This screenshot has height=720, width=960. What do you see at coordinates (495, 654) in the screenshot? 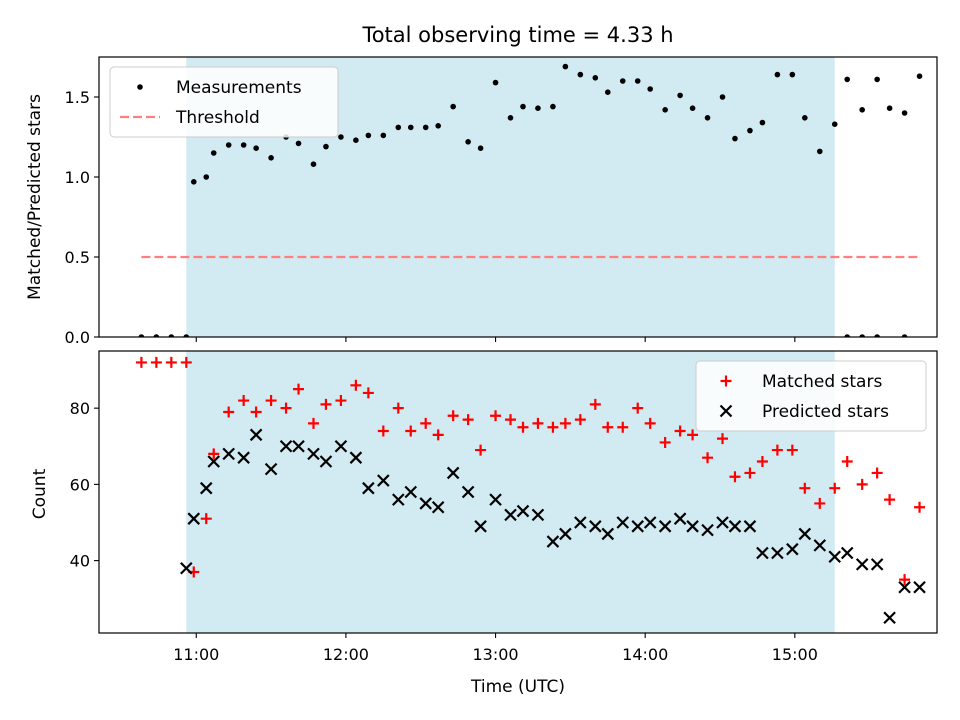
I see `x-tick-label: 13:00` at bounding box center [495, 654].